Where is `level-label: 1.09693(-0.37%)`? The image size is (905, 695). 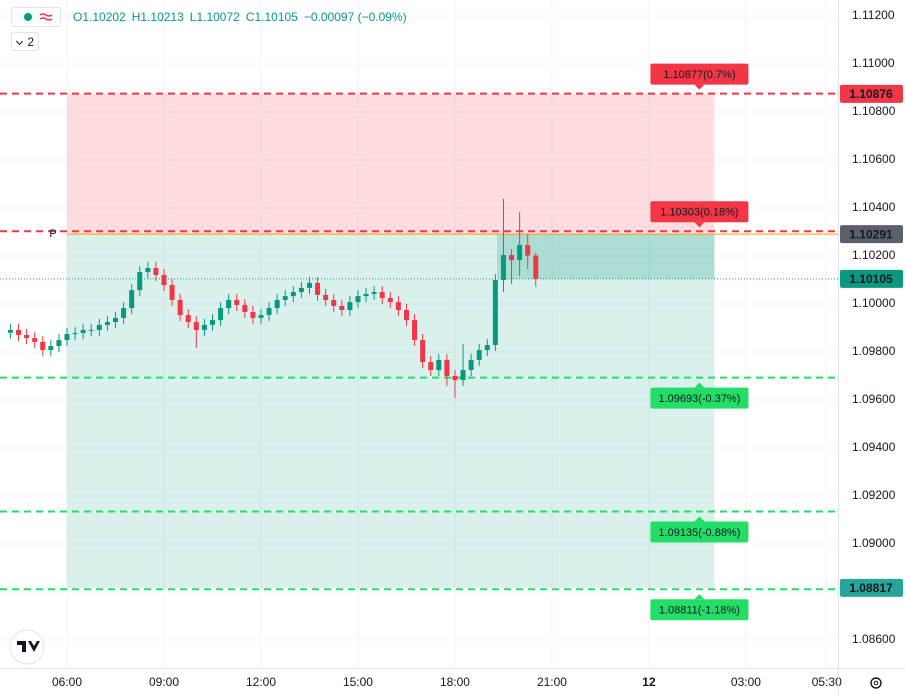
level-label: 1.09693(-0.37%) is located at coordinates (699, 399).